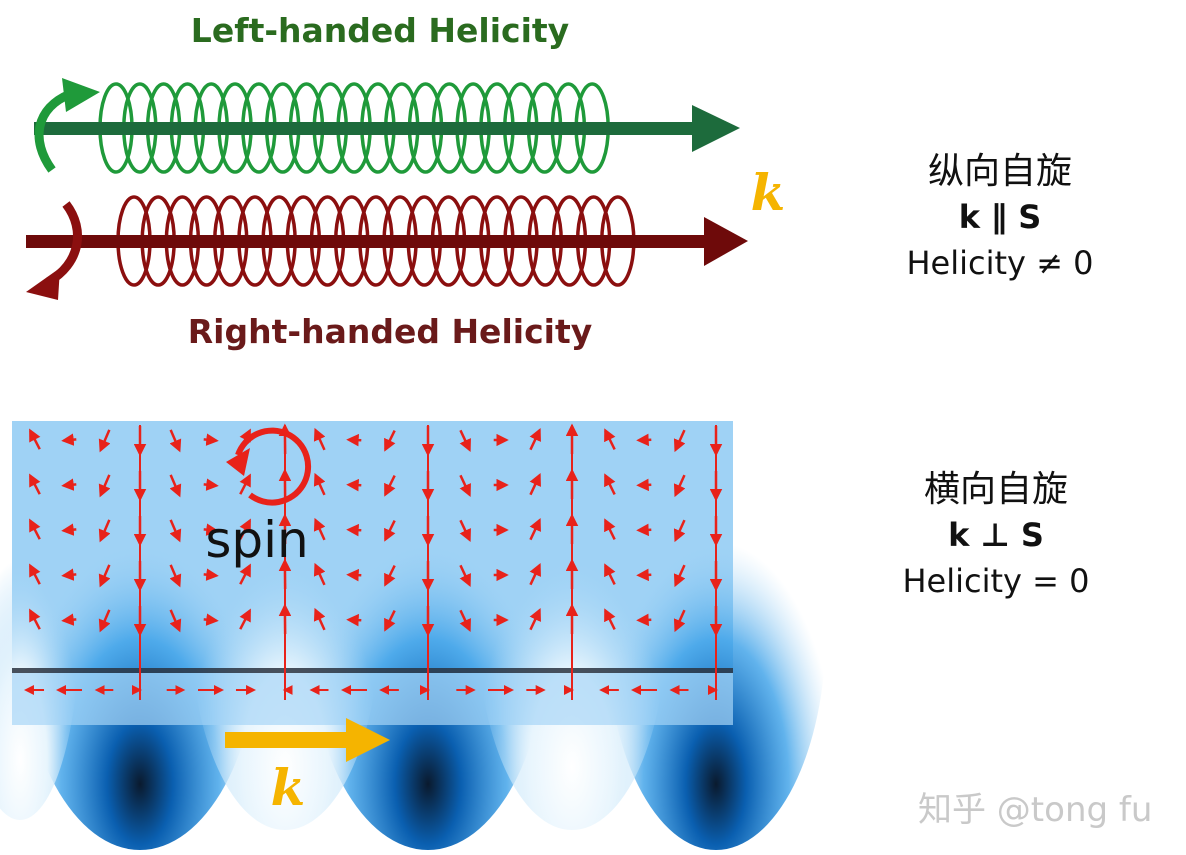 This screenshot has width=1186, height=855. What do you see at coordinates (995, 489) in the screenshot?
I see `transverse-title: 横向自旋` at bounding box center [995, 489].